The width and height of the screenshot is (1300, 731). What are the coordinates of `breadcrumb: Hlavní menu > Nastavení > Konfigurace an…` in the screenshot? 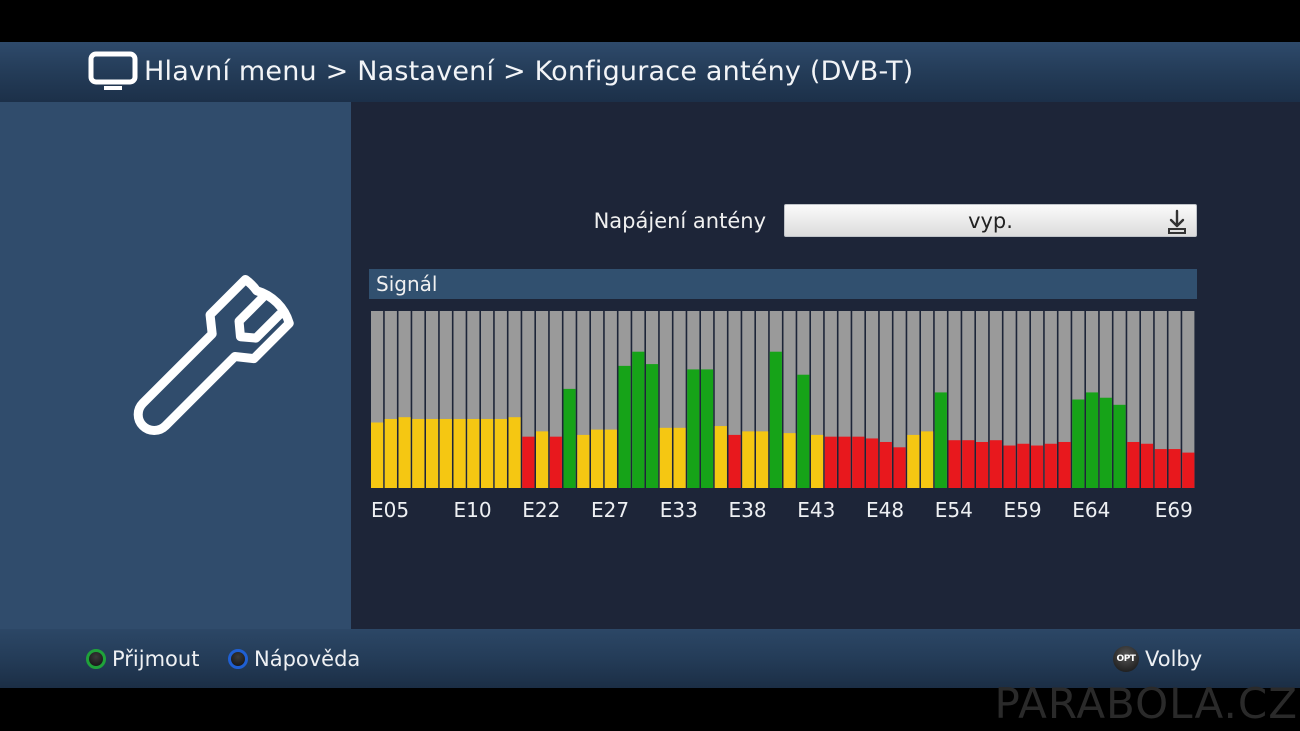 It's located at (529, 71).